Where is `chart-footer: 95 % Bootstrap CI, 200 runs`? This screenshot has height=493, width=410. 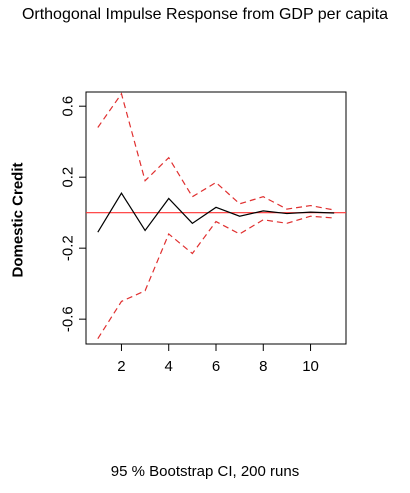
chart-footer: 95 % Bootstrap CI, 200 runs is located at coordinates (205, 471).